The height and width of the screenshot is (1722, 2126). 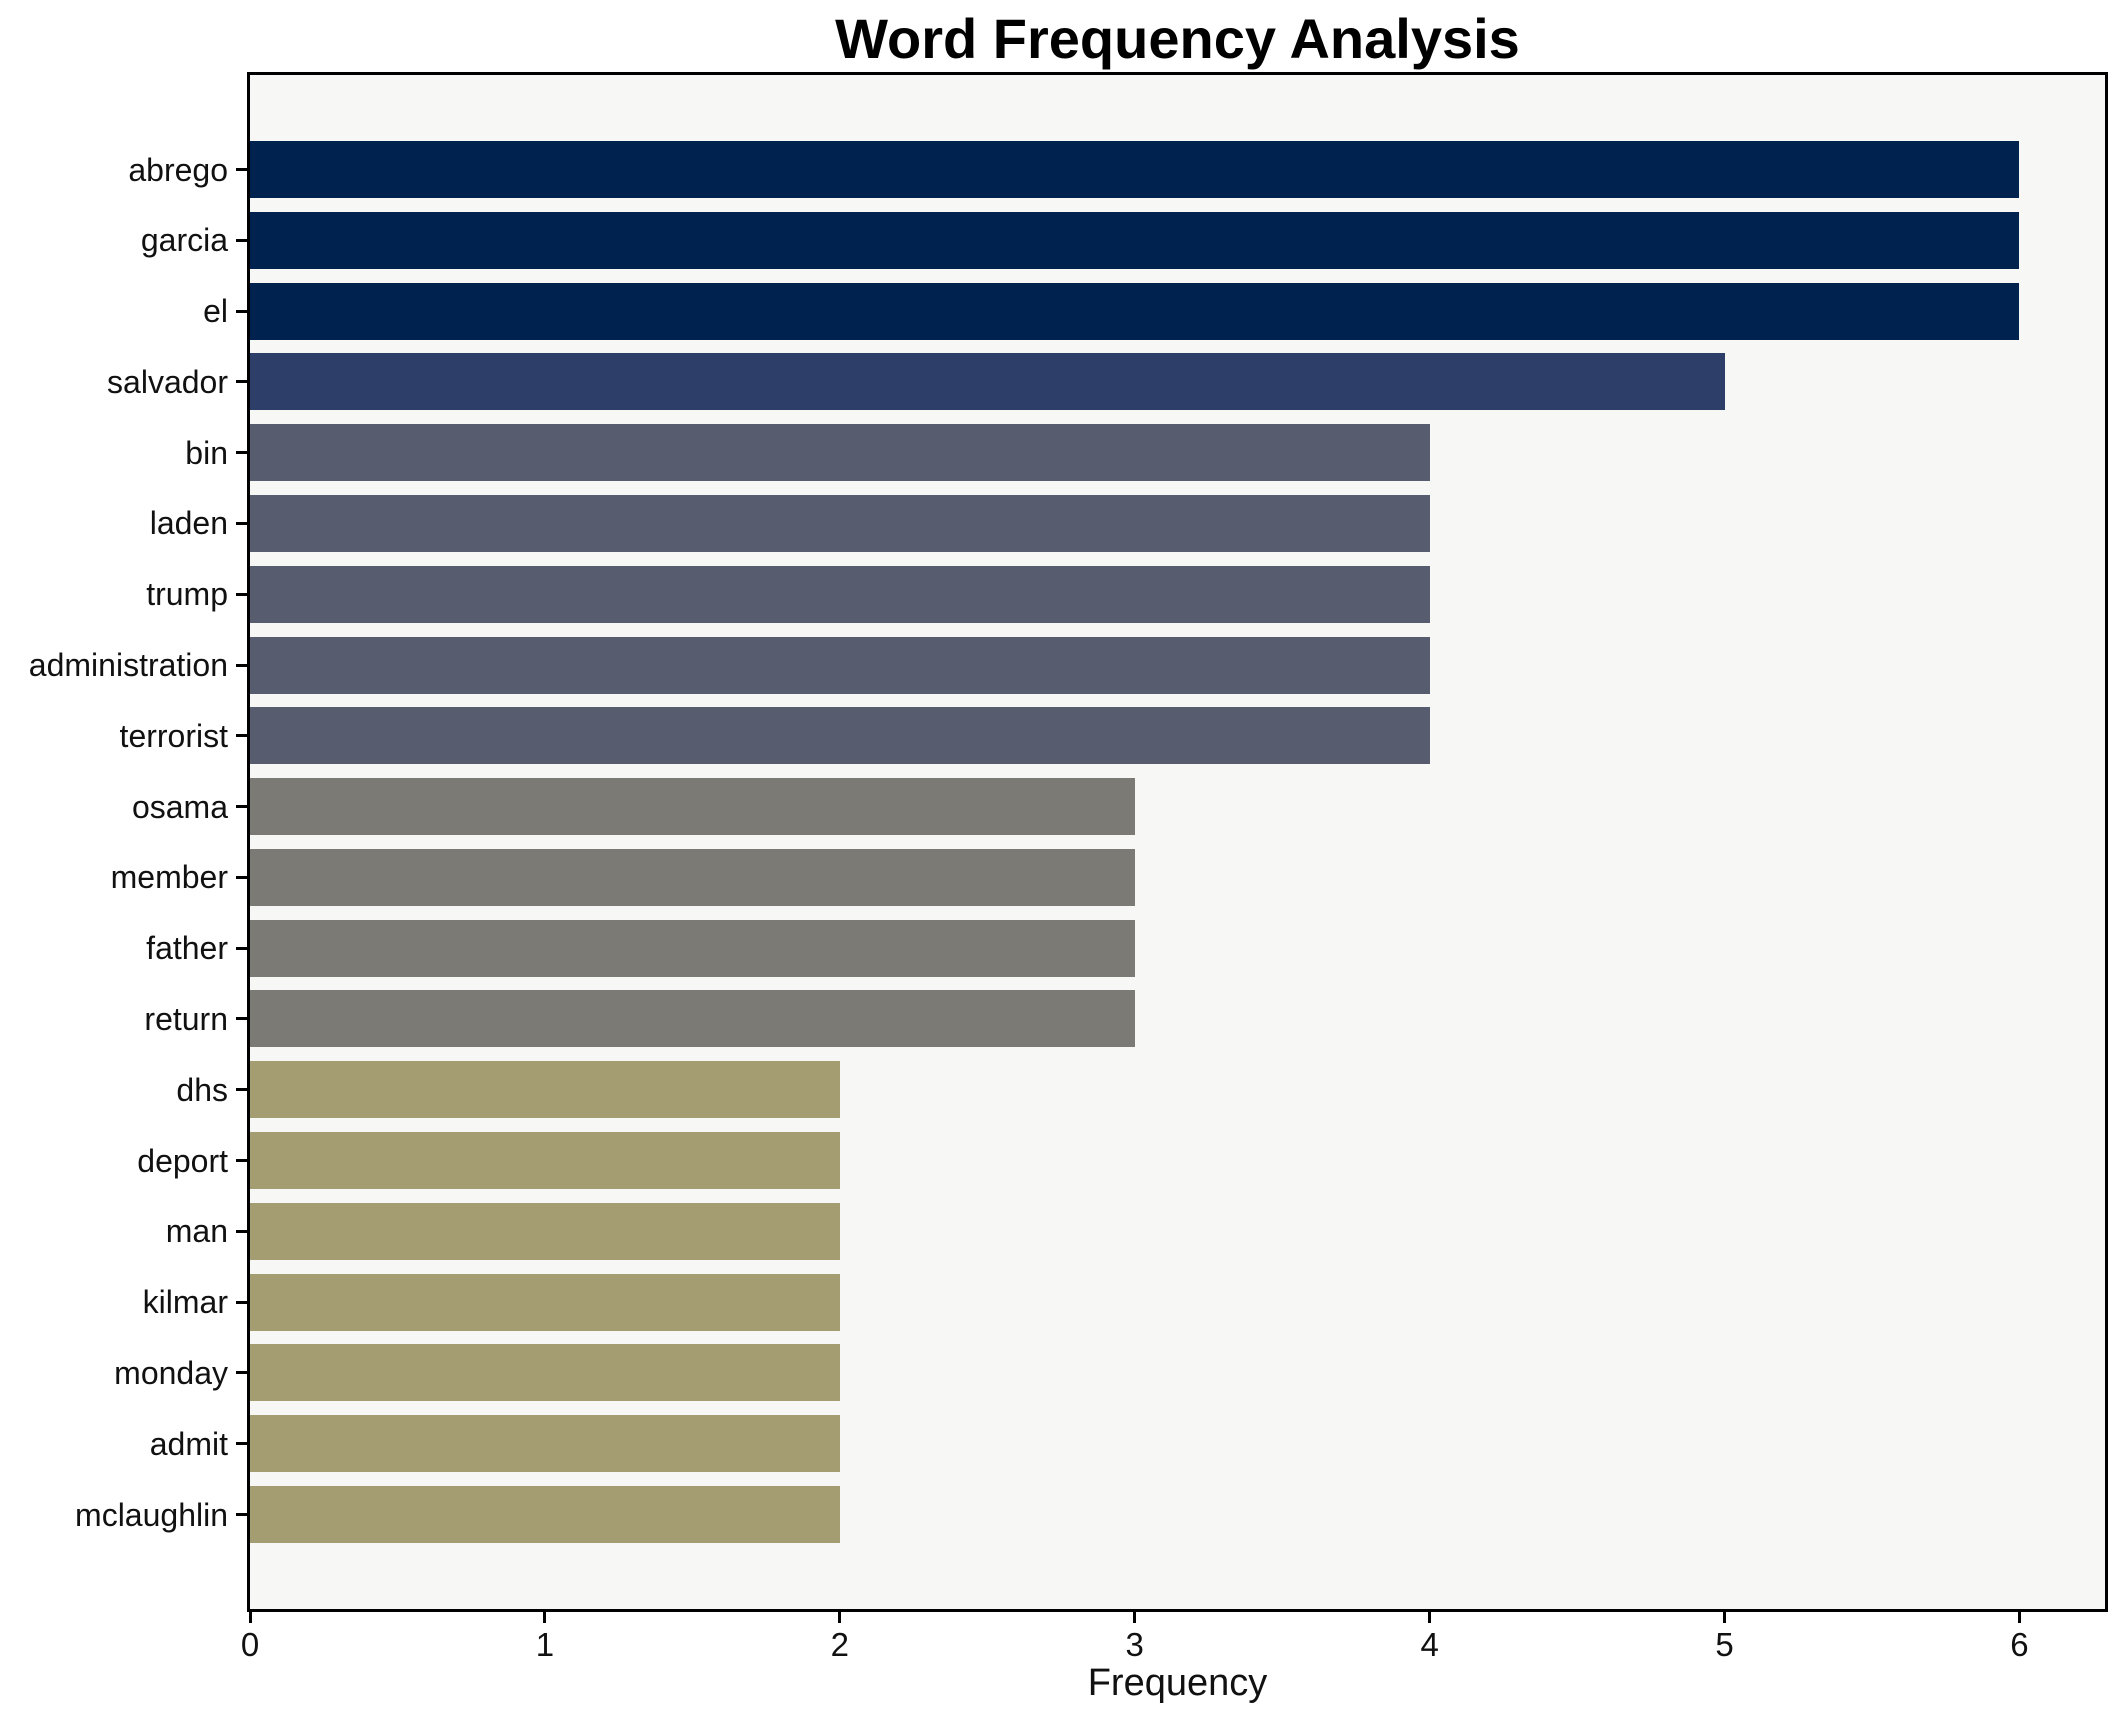 I want to click on y-label-deport: deport, so click(x=182, y=1160).